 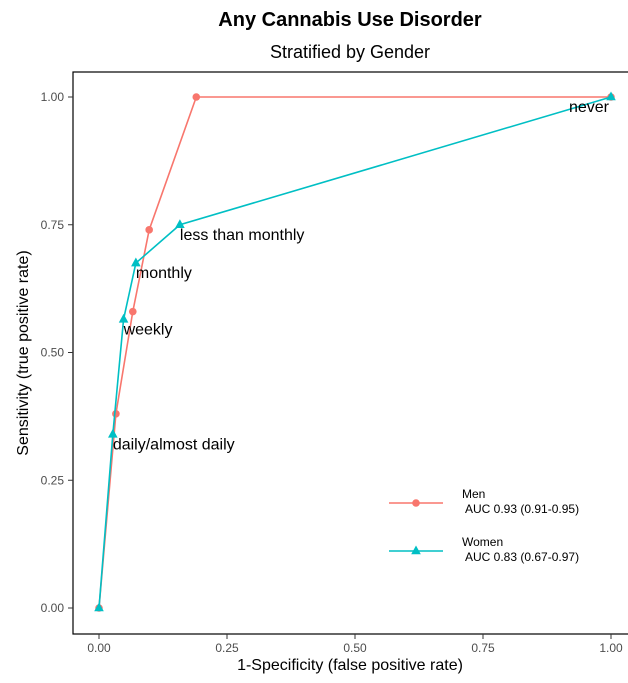 I want to click on x-axis-title: 1-Specificity (false positive rate), so click(x=350, y=665).